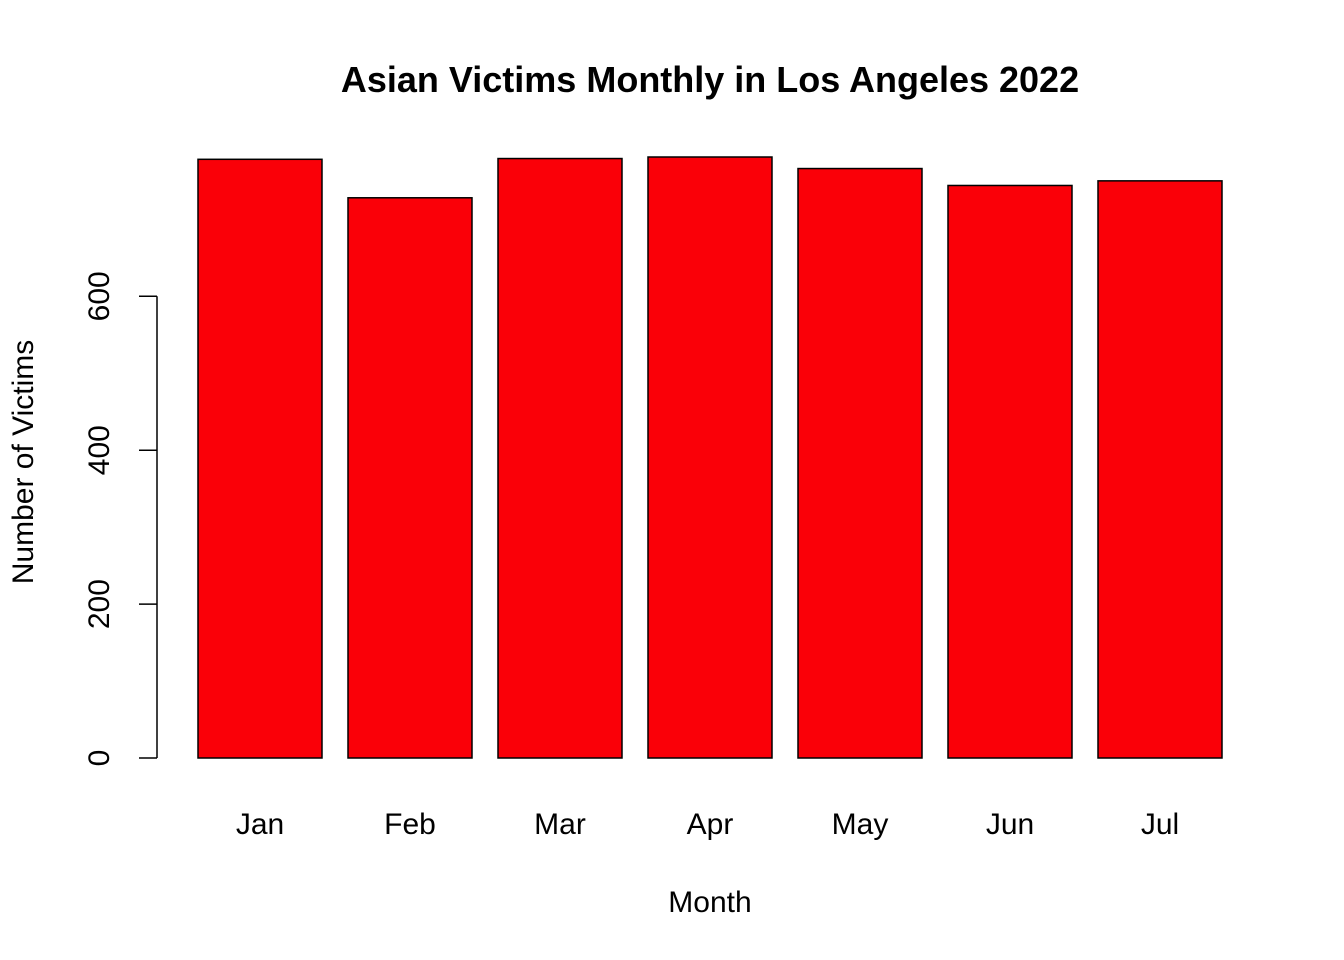 The width and height of the screenshot is (1344, 960). What do you see at coordinates (260, 824) in the screenshot?
I see `x-tick-label-jan: Jan` at bounding box center [260, 824].